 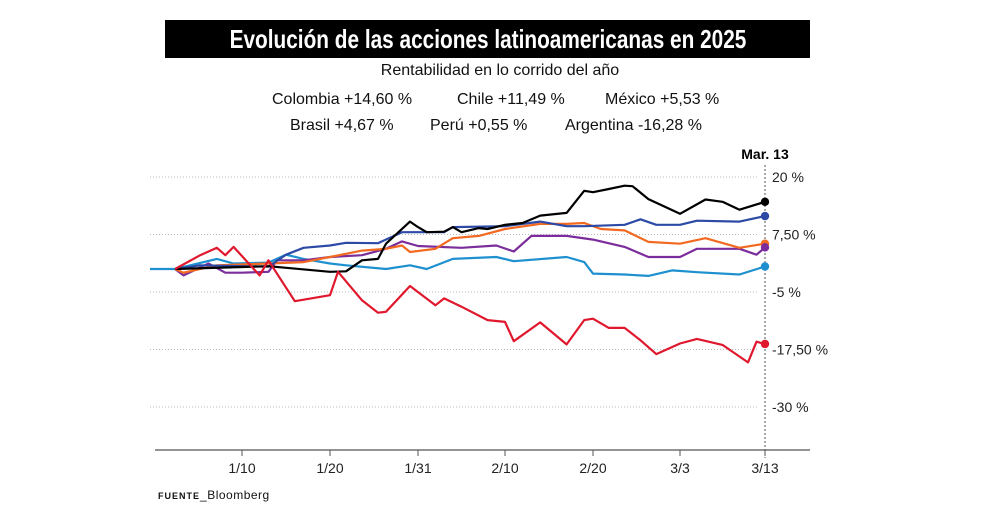 I want to click on x-tick-label: 1/31, so click(x=417, y=468).